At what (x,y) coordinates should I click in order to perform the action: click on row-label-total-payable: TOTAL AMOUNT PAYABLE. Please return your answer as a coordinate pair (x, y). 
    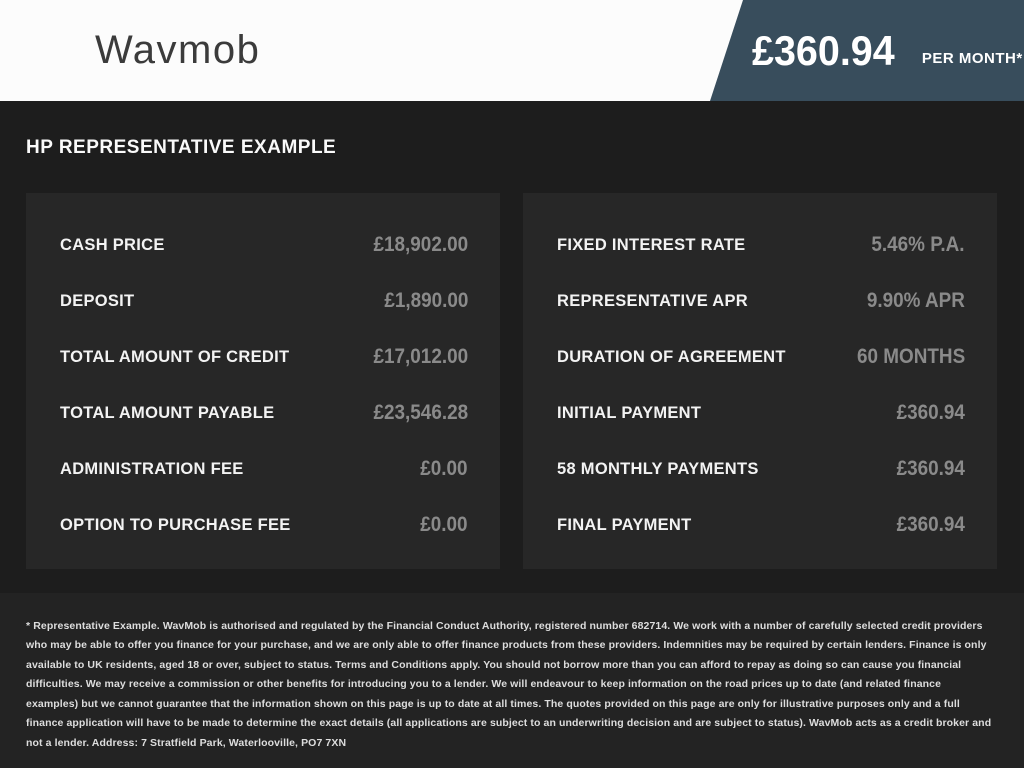
    Looking at the image, I should click on (167, 412).